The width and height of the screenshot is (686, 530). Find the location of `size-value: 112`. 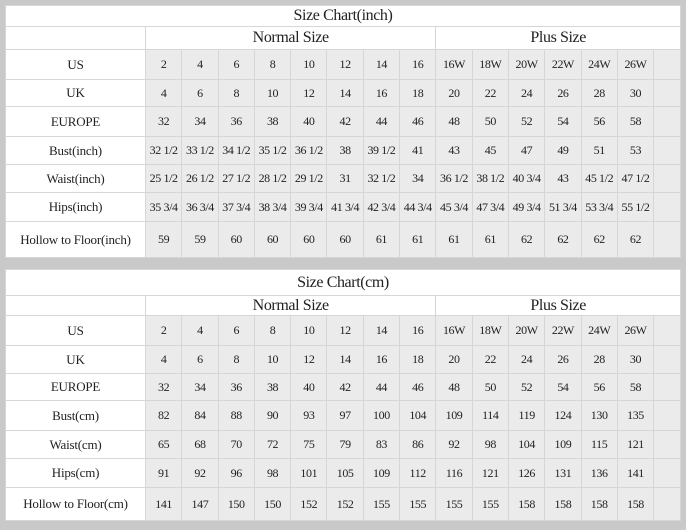

size-value: 112 is located at coordinates (418, 473).